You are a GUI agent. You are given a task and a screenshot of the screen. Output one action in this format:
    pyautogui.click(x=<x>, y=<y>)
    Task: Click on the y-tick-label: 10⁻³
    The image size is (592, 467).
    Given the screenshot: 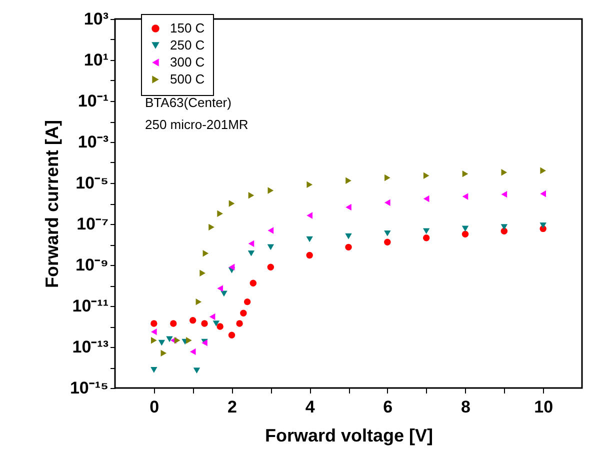 What is the action you would take?
    pyautogui.click(x=93, y=142)
    